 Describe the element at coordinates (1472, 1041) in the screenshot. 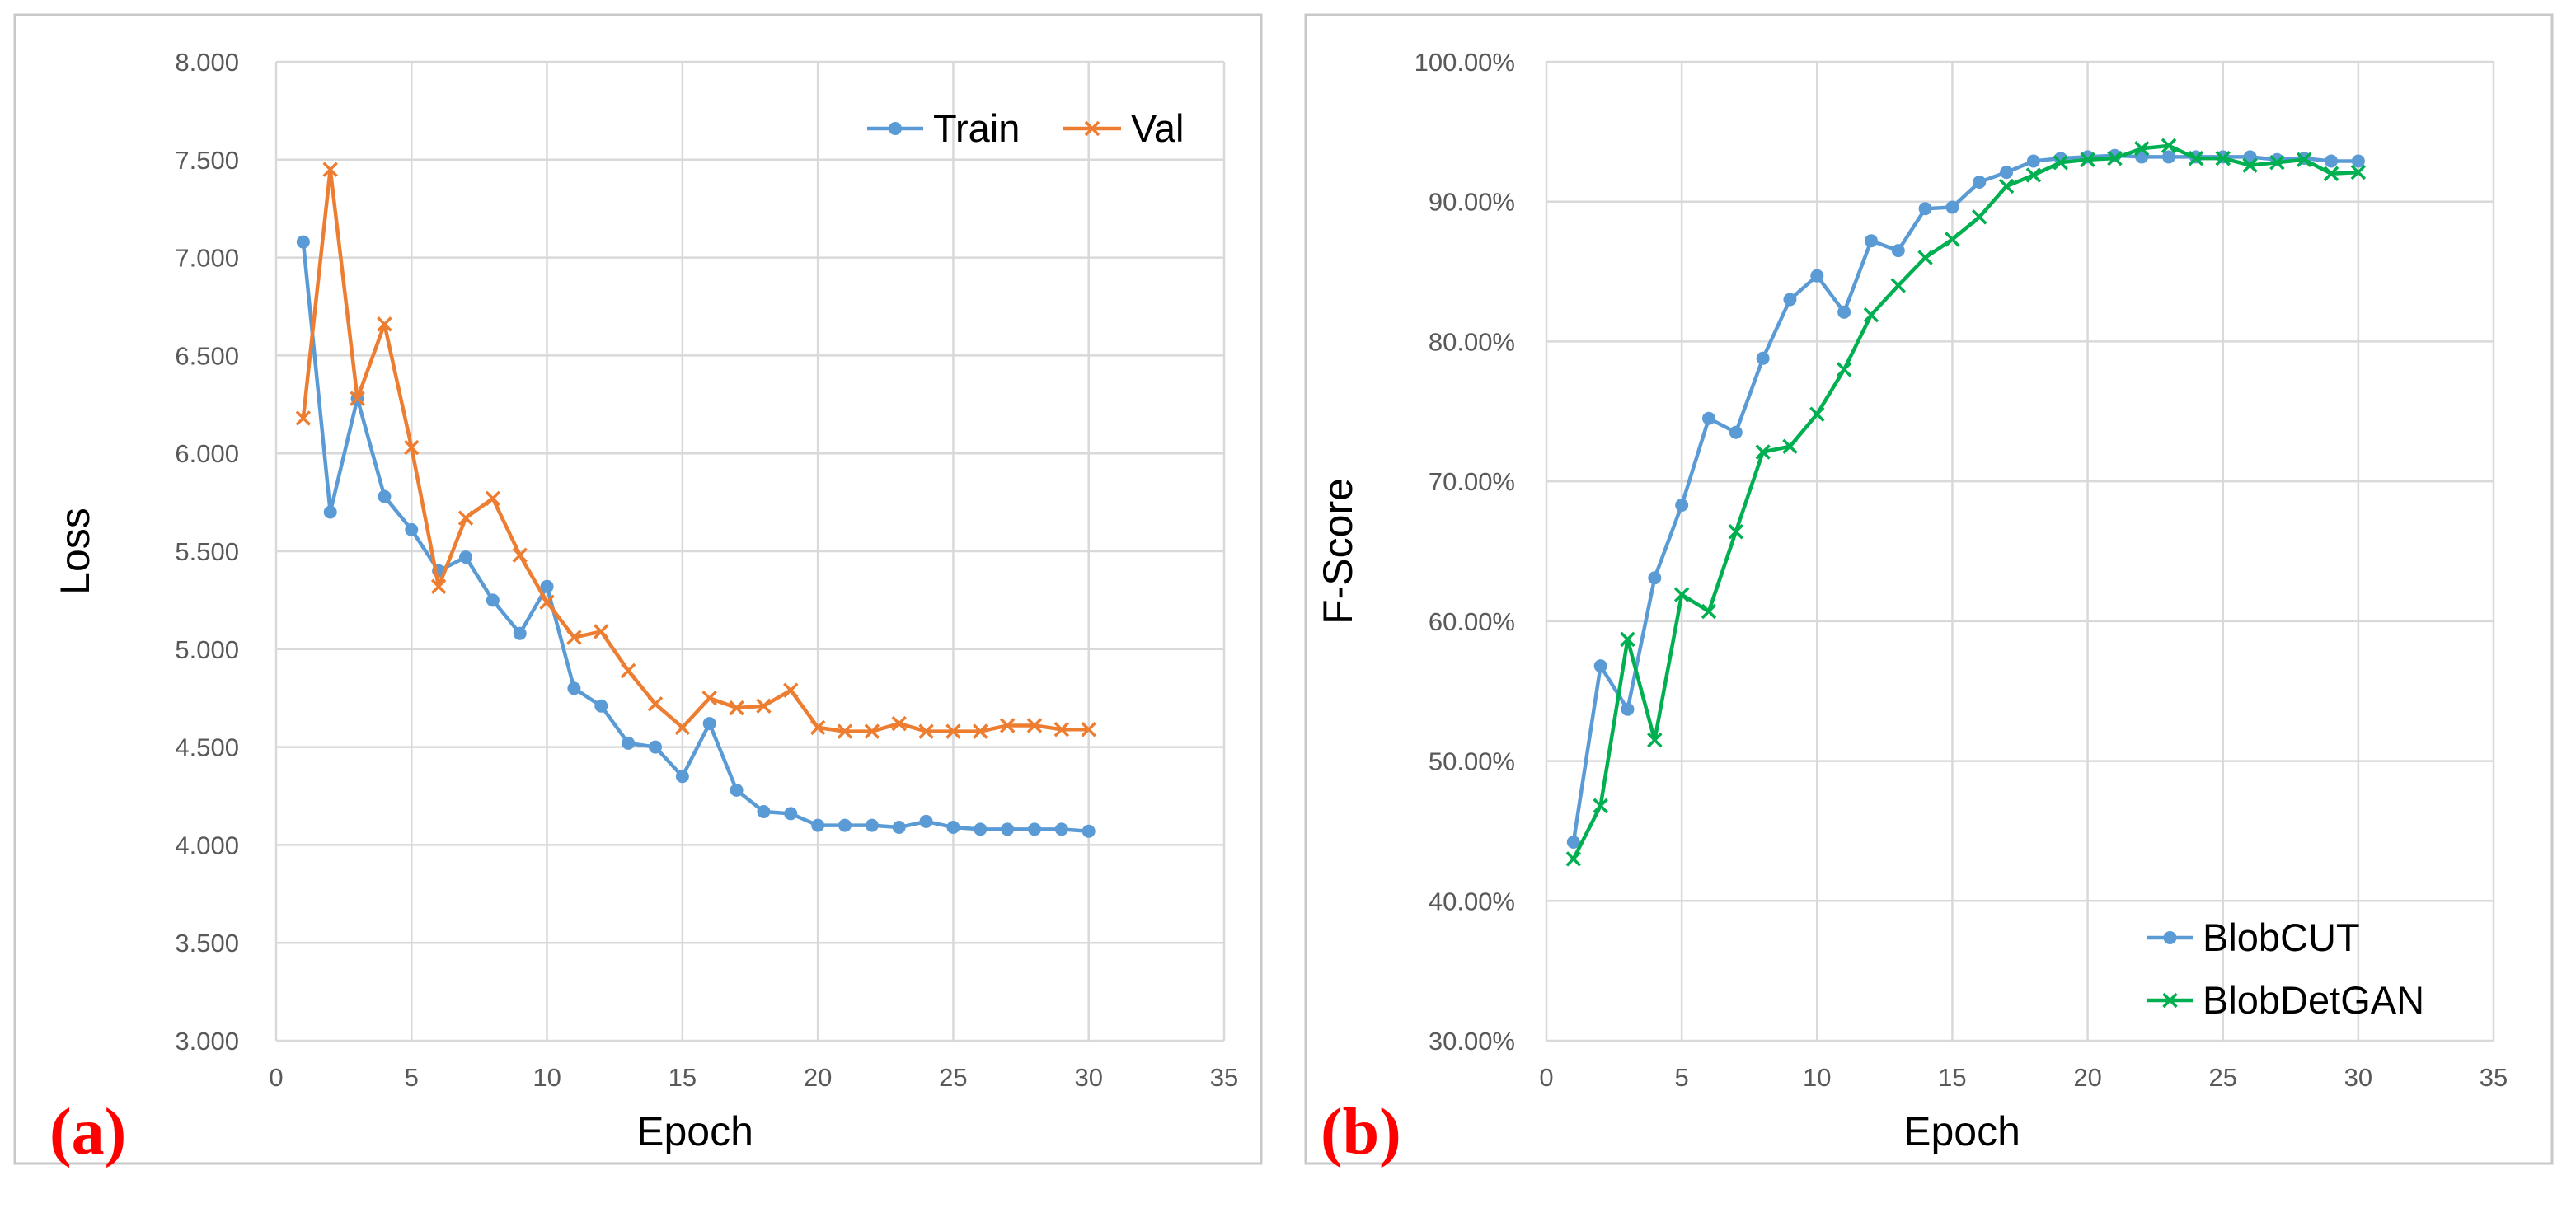

I see `y-tick-label: 30.00%` at that location.